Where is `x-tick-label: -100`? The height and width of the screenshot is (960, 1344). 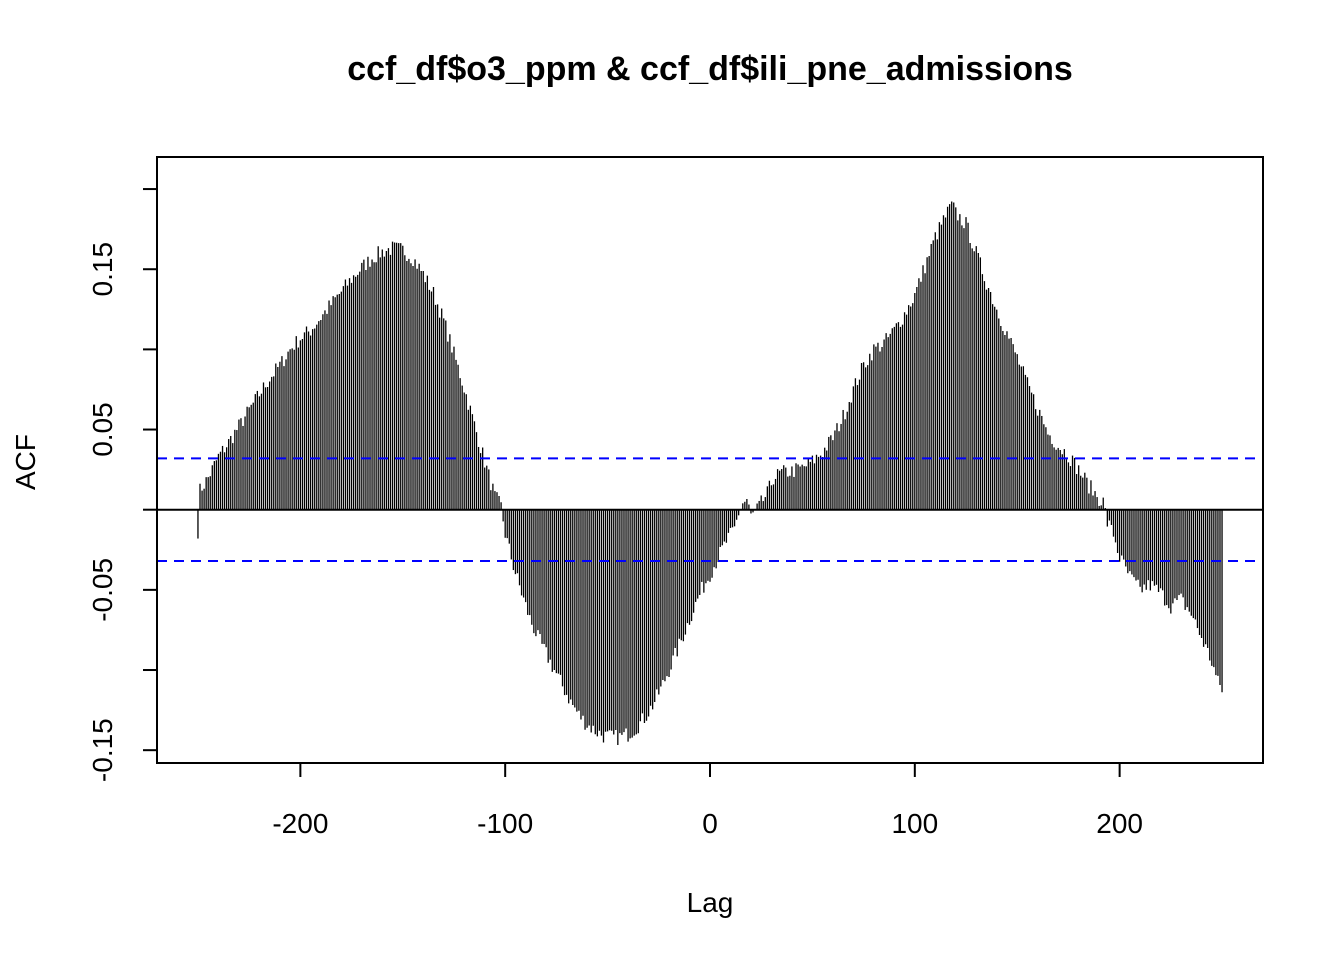
x-tick-label: -100 is located at coordinates (505, 823).